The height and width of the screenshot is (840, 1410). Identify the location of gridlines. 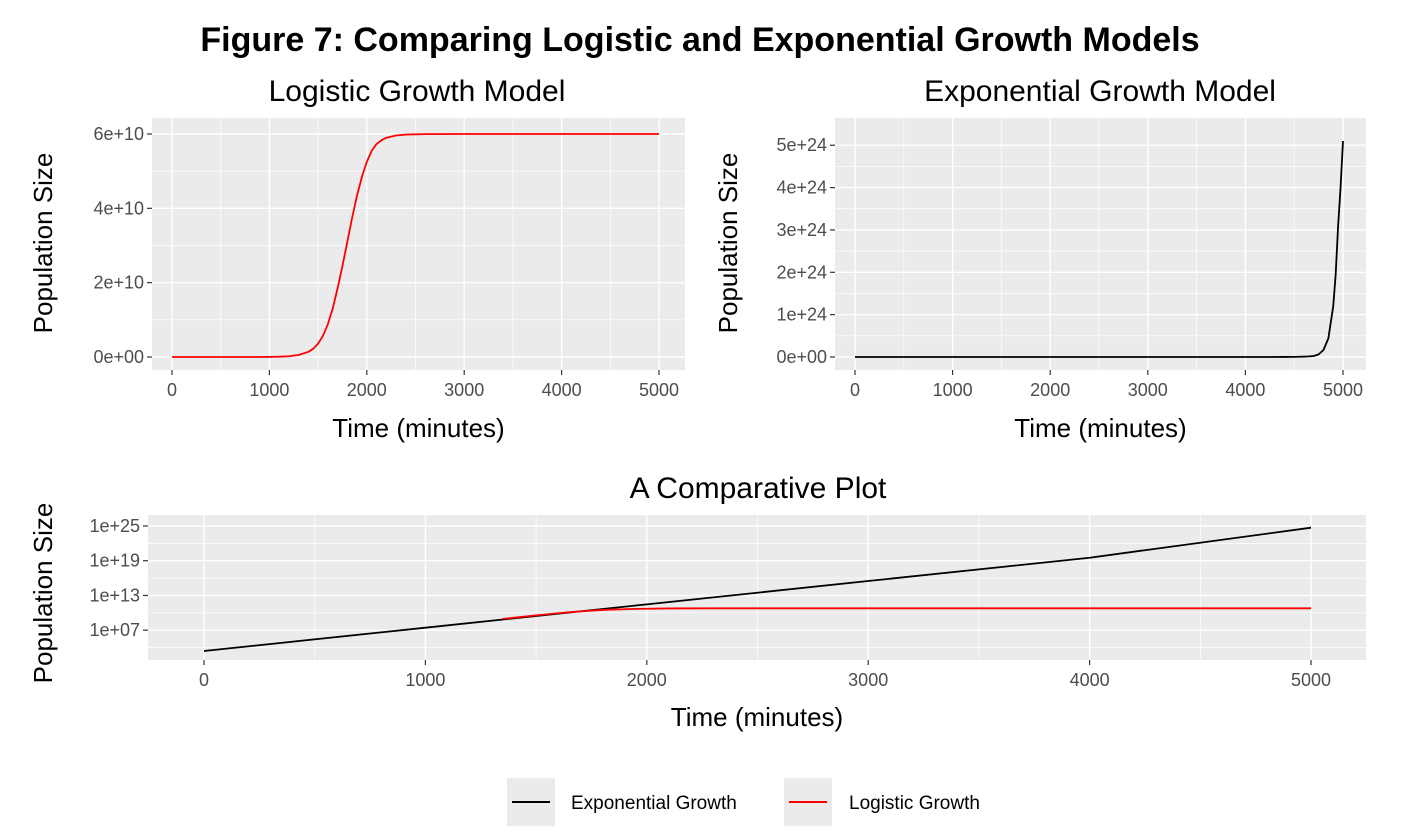
(757, 587).